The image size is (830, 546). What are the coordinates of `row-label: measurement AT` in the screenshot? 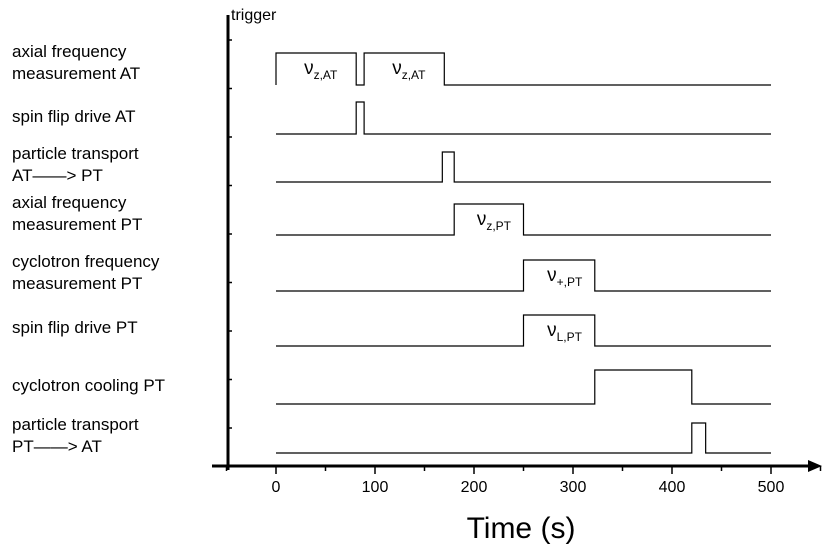 It's located at (76, 73).